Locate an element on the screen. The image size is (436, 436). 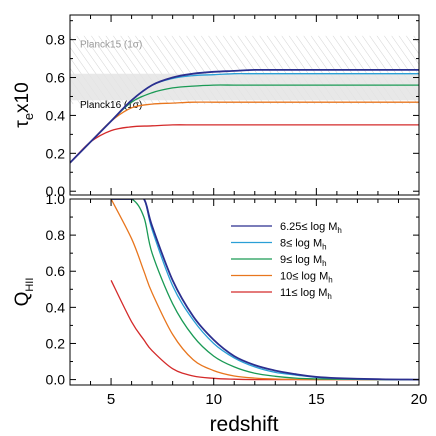
tau-ytick-label: 0.2 is located at coordinates (56, 153).